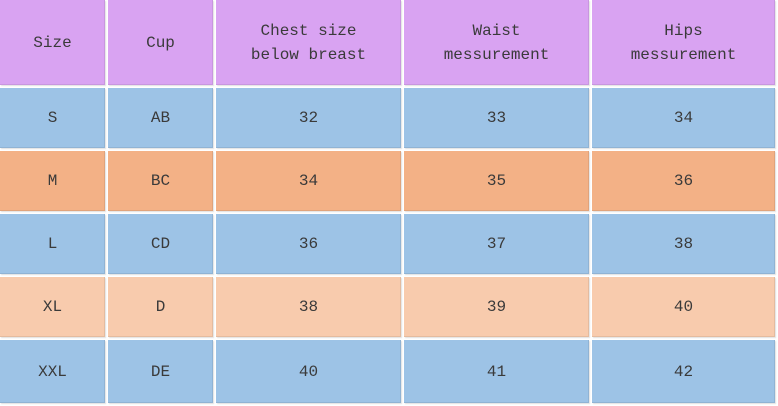  I want to click on cell-text: 42, so click(683, 371).